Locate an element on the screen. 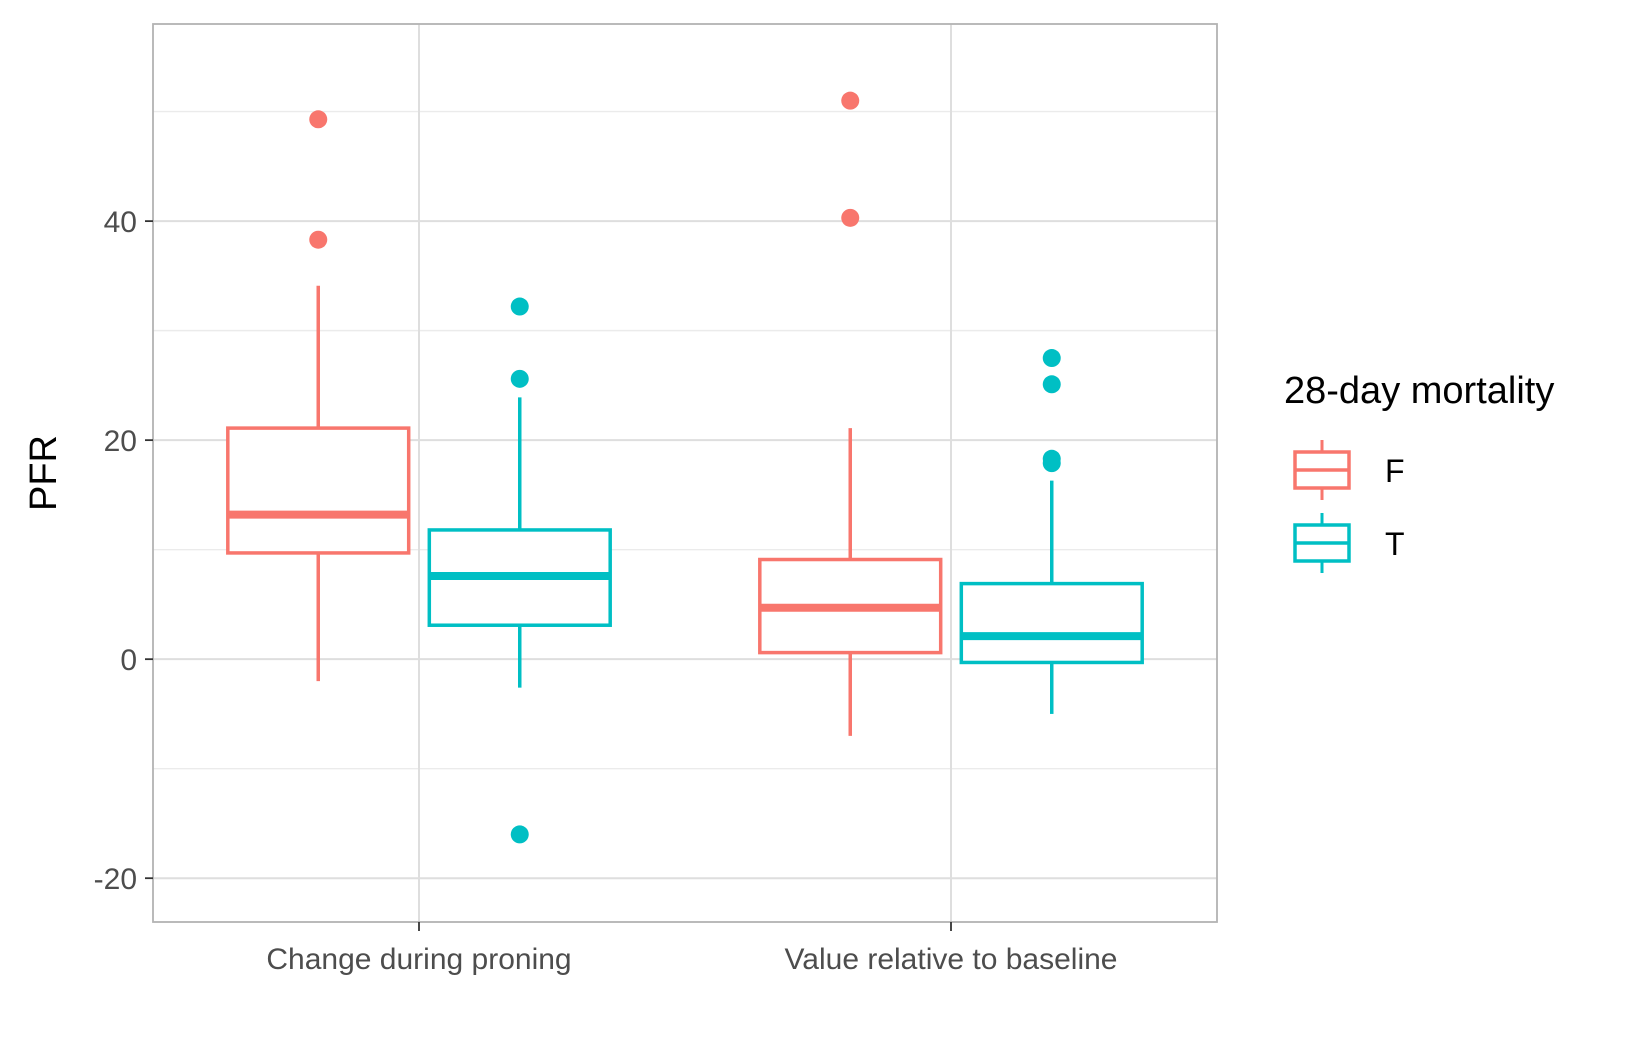  y-axis-title: PFR is located at coordinates (44, 473).